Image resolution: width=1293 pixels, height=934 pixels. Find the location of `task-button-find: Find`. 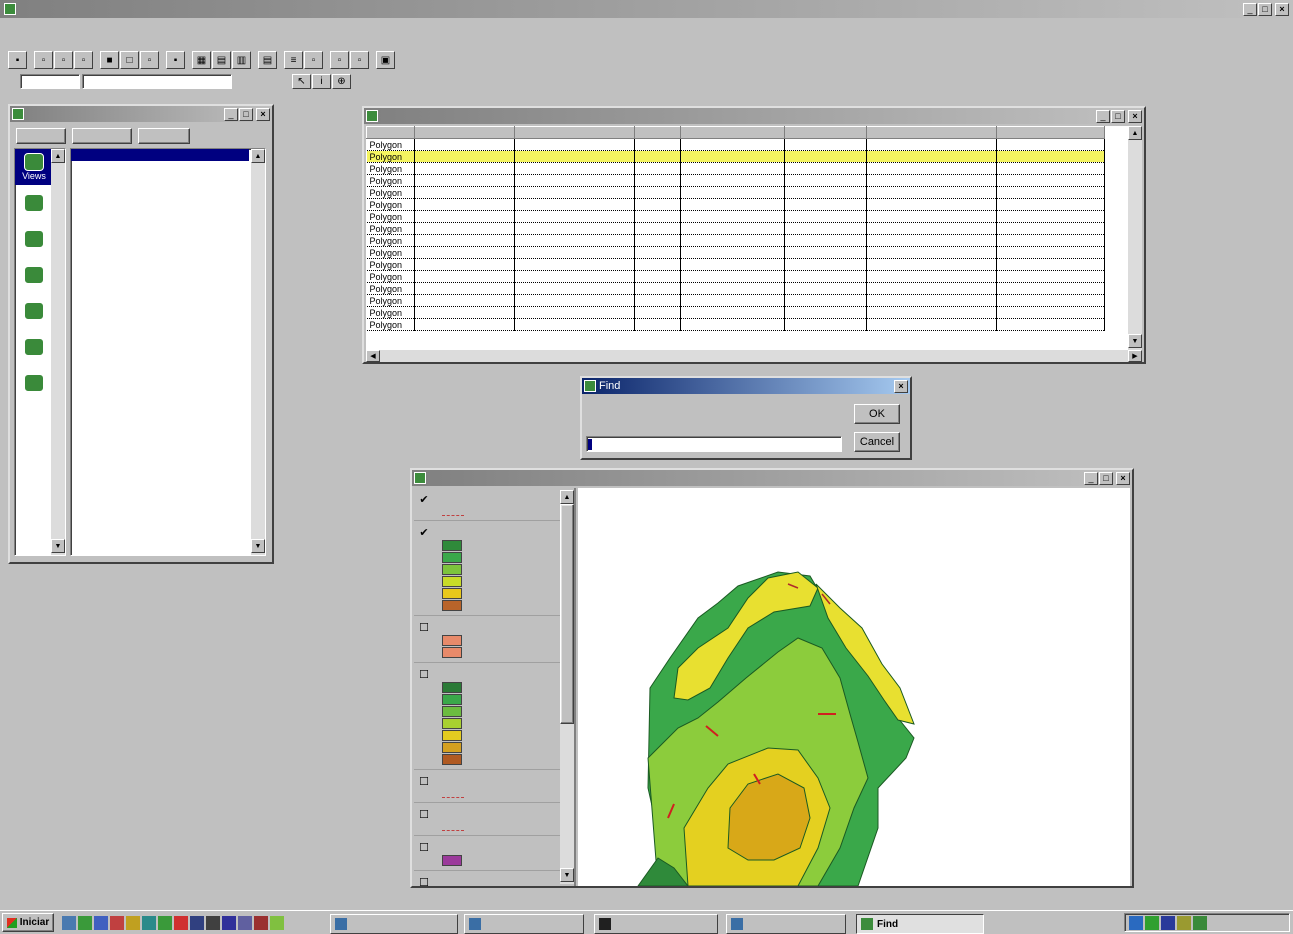

task-button-find: Find is located at coordinates (920, 924).